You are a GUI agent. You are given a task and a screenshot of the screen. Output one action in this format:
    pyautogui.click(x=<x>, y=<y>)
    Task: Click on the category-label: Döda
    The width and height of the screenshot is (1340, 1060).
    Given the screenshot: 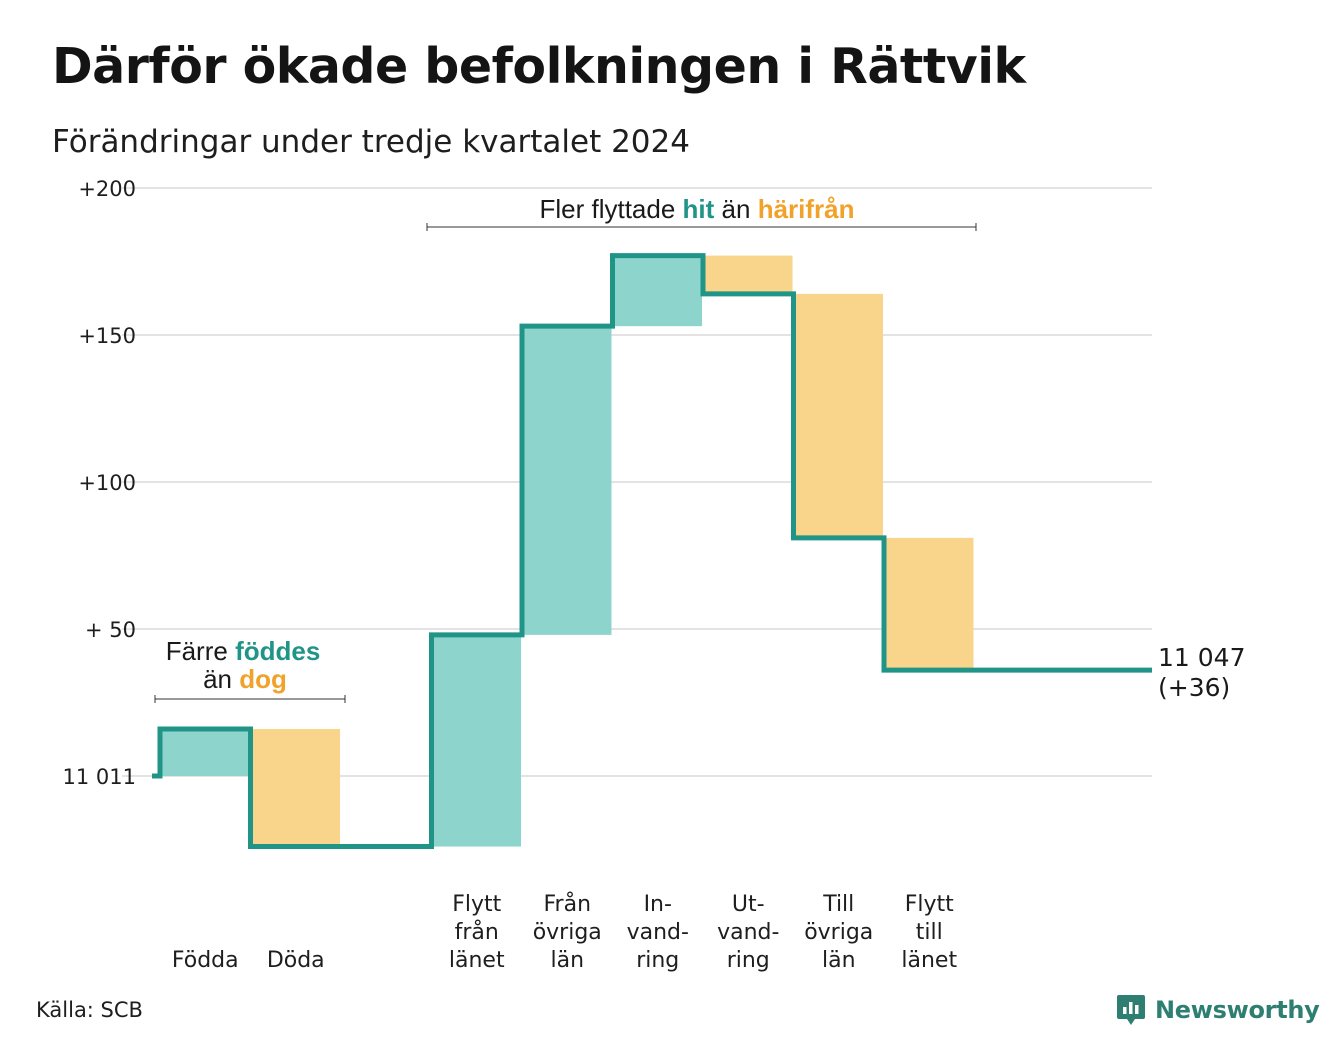 What is the action you would take?
    pyautogui.click(x=296, y=960)
    